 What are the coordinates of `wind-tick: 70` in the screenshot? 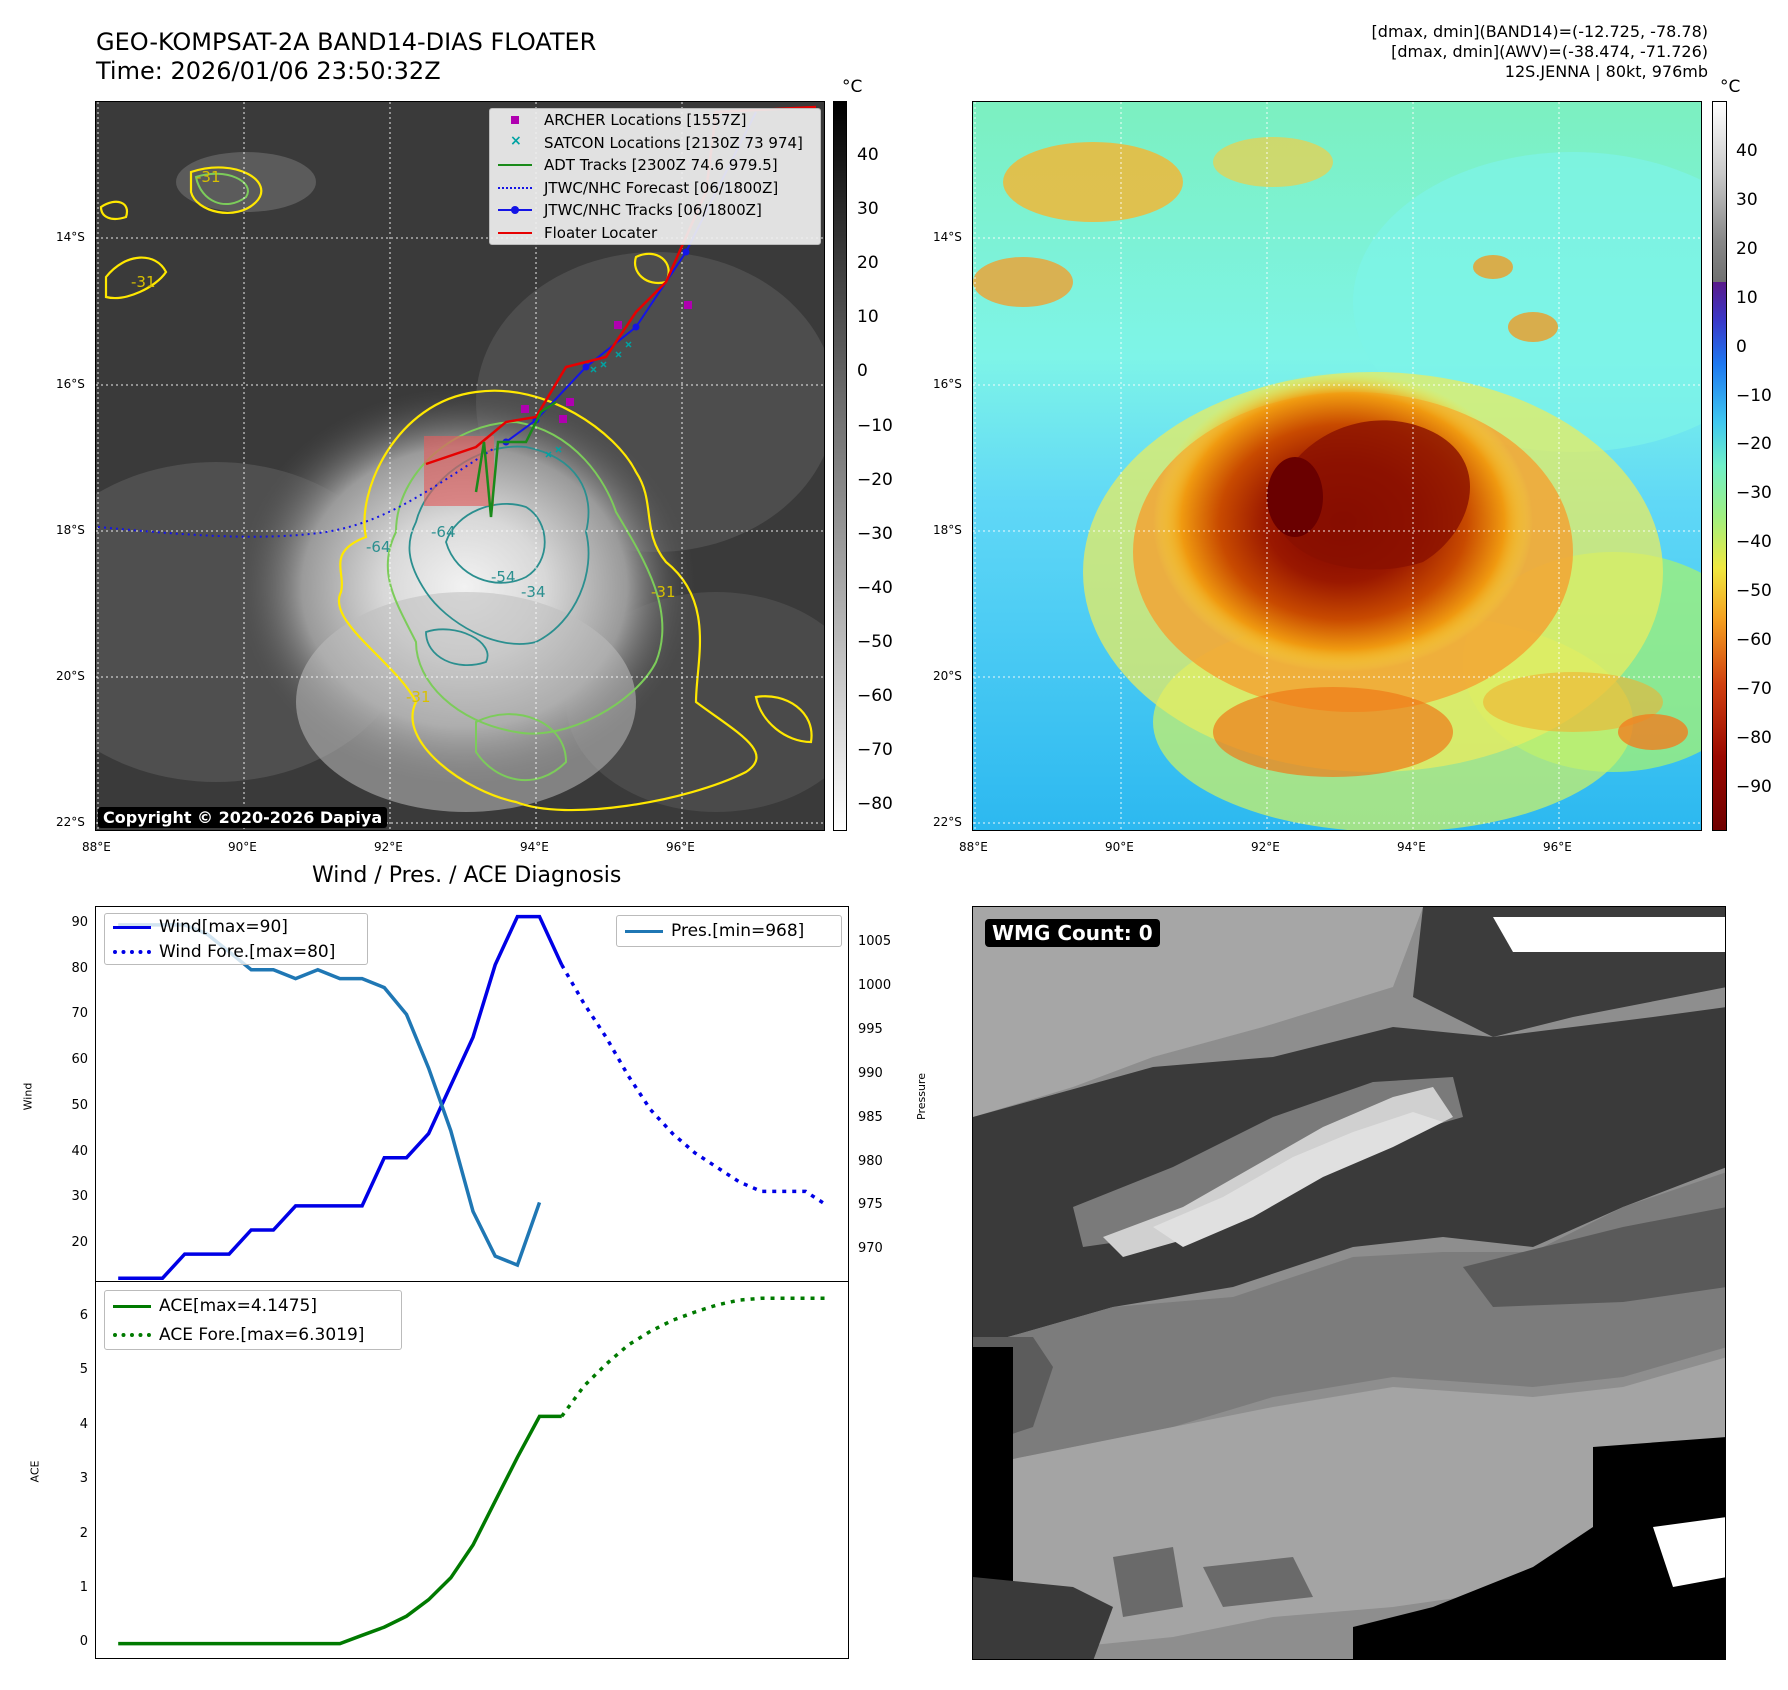 It's located at (79, 1014).